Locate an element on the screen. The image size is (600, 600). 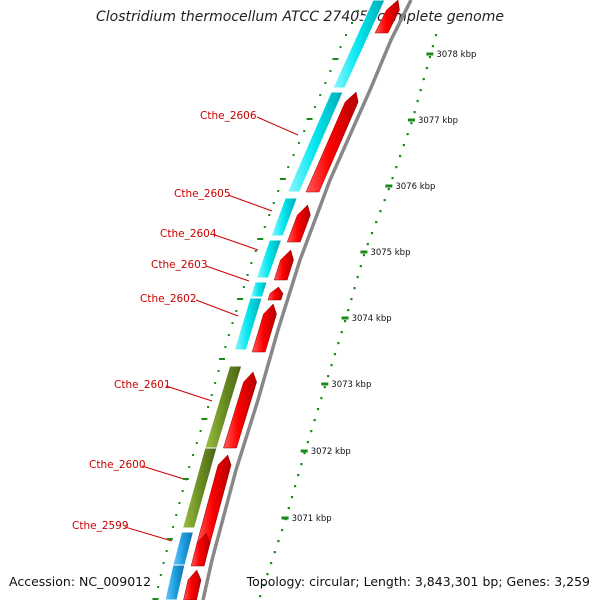
scale-tick-label: 3071 kbp is located at coordinates (312, 519).